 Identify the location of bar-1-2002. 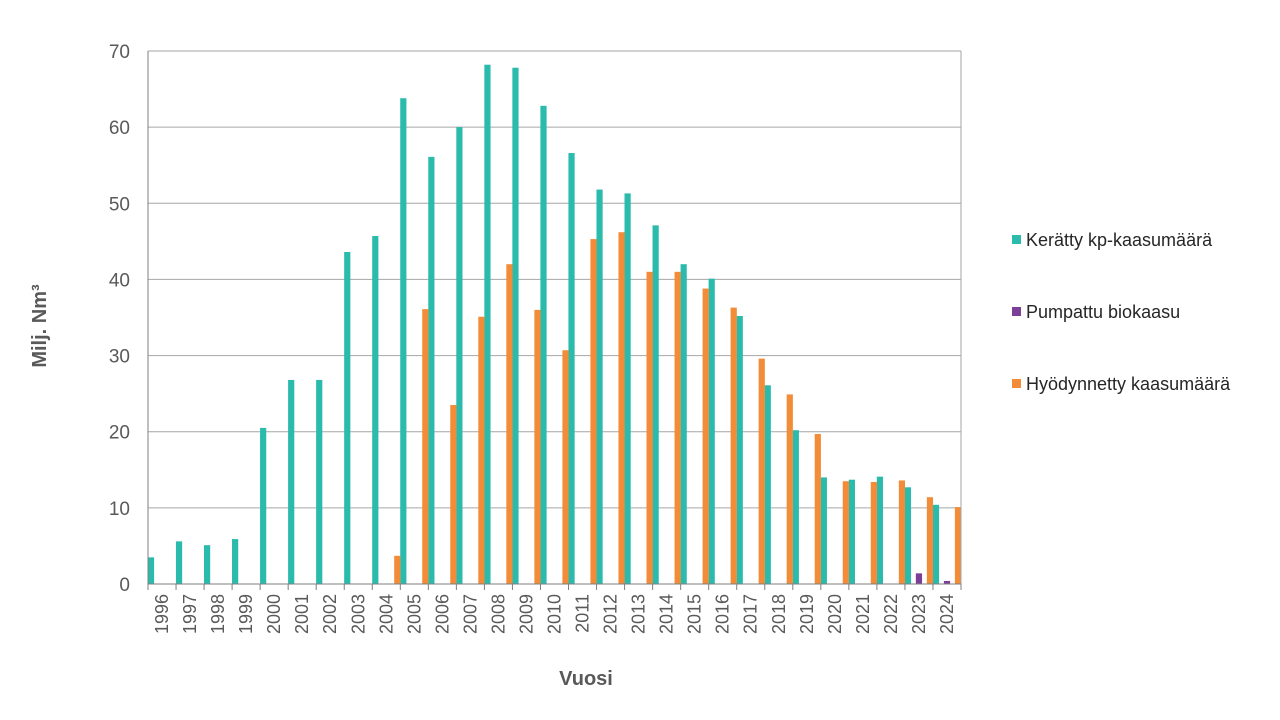
(319, 481).